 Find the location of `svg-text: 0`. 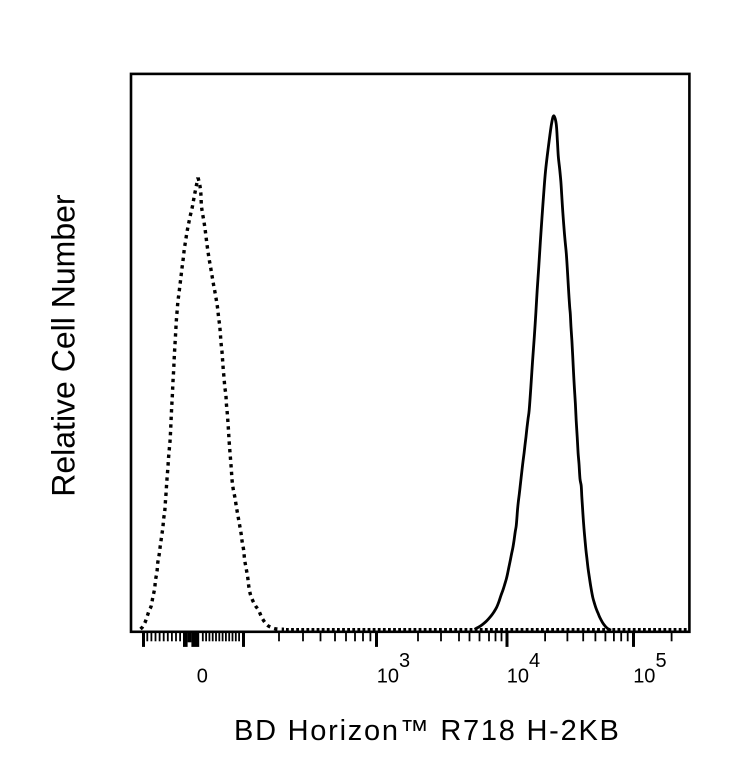

svg-text: 0 is located at coordinates (202, 677).